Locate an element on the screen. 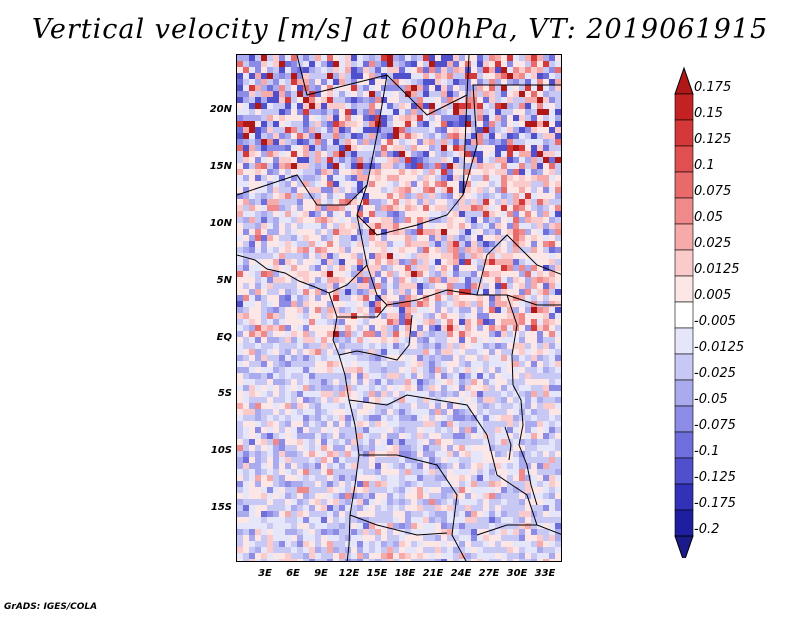 The height and width of the screenshot is (618, 800). lat-tick-label: 15S is located at coordinates (221, 507).